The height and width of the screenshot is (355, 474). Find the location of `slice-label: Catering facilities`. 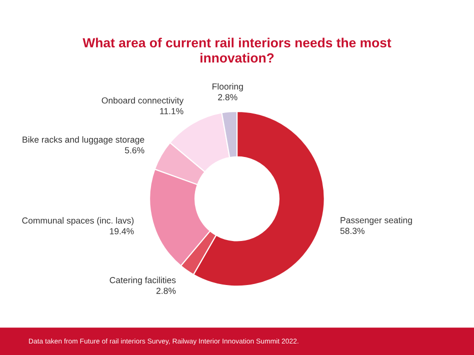

slice-label: Catering facilities is located at coordinates (143, 280).